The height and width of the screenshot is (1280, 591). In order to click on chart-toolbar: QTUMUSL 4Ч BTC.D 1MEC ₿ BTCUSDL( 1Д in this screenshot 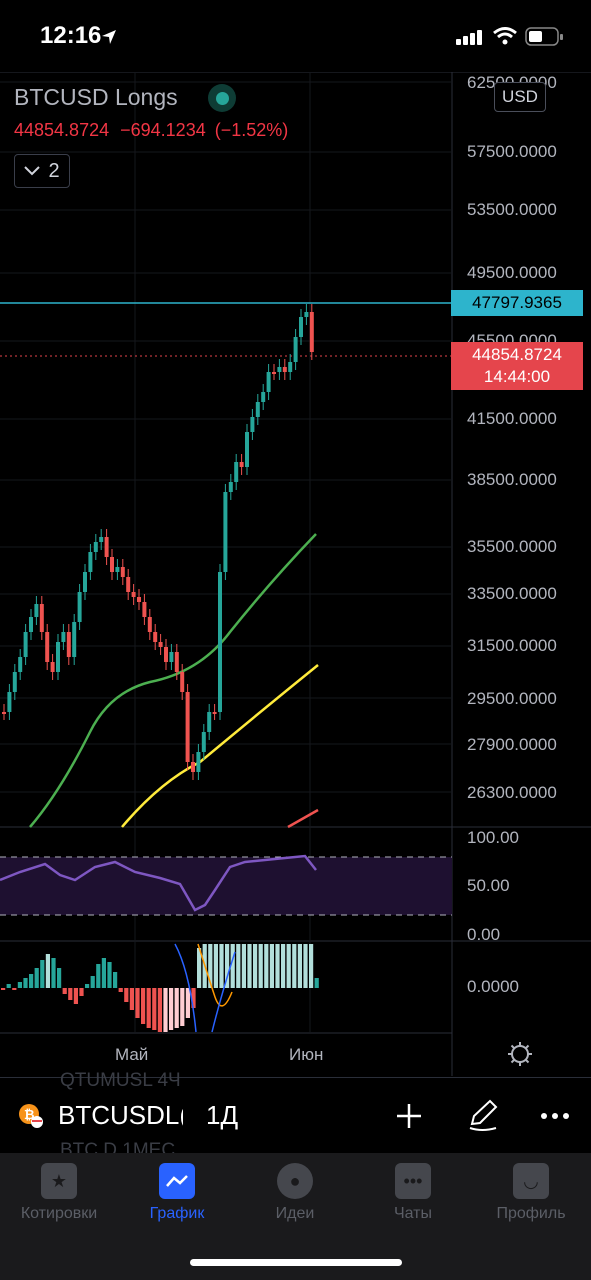, I will do `click(295, 1115)`.